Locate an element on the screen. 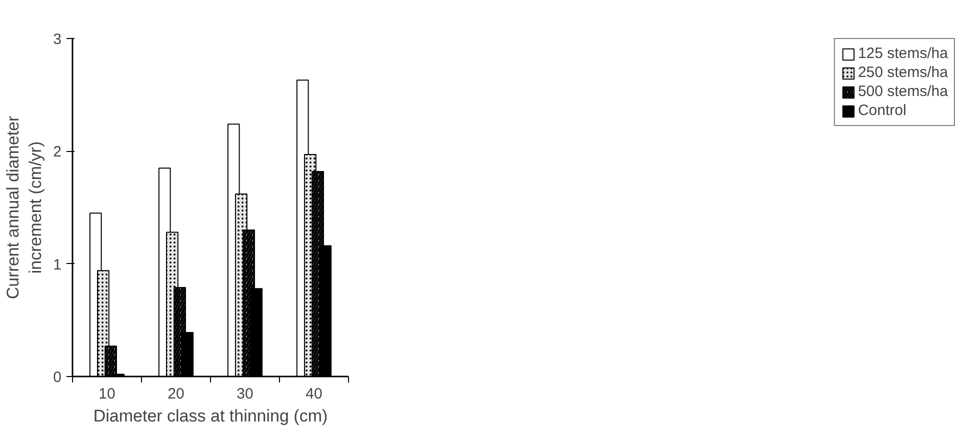 This screenshot has width=955, height=428. x-tick-label: 40 is located at coordinates (314, 394).